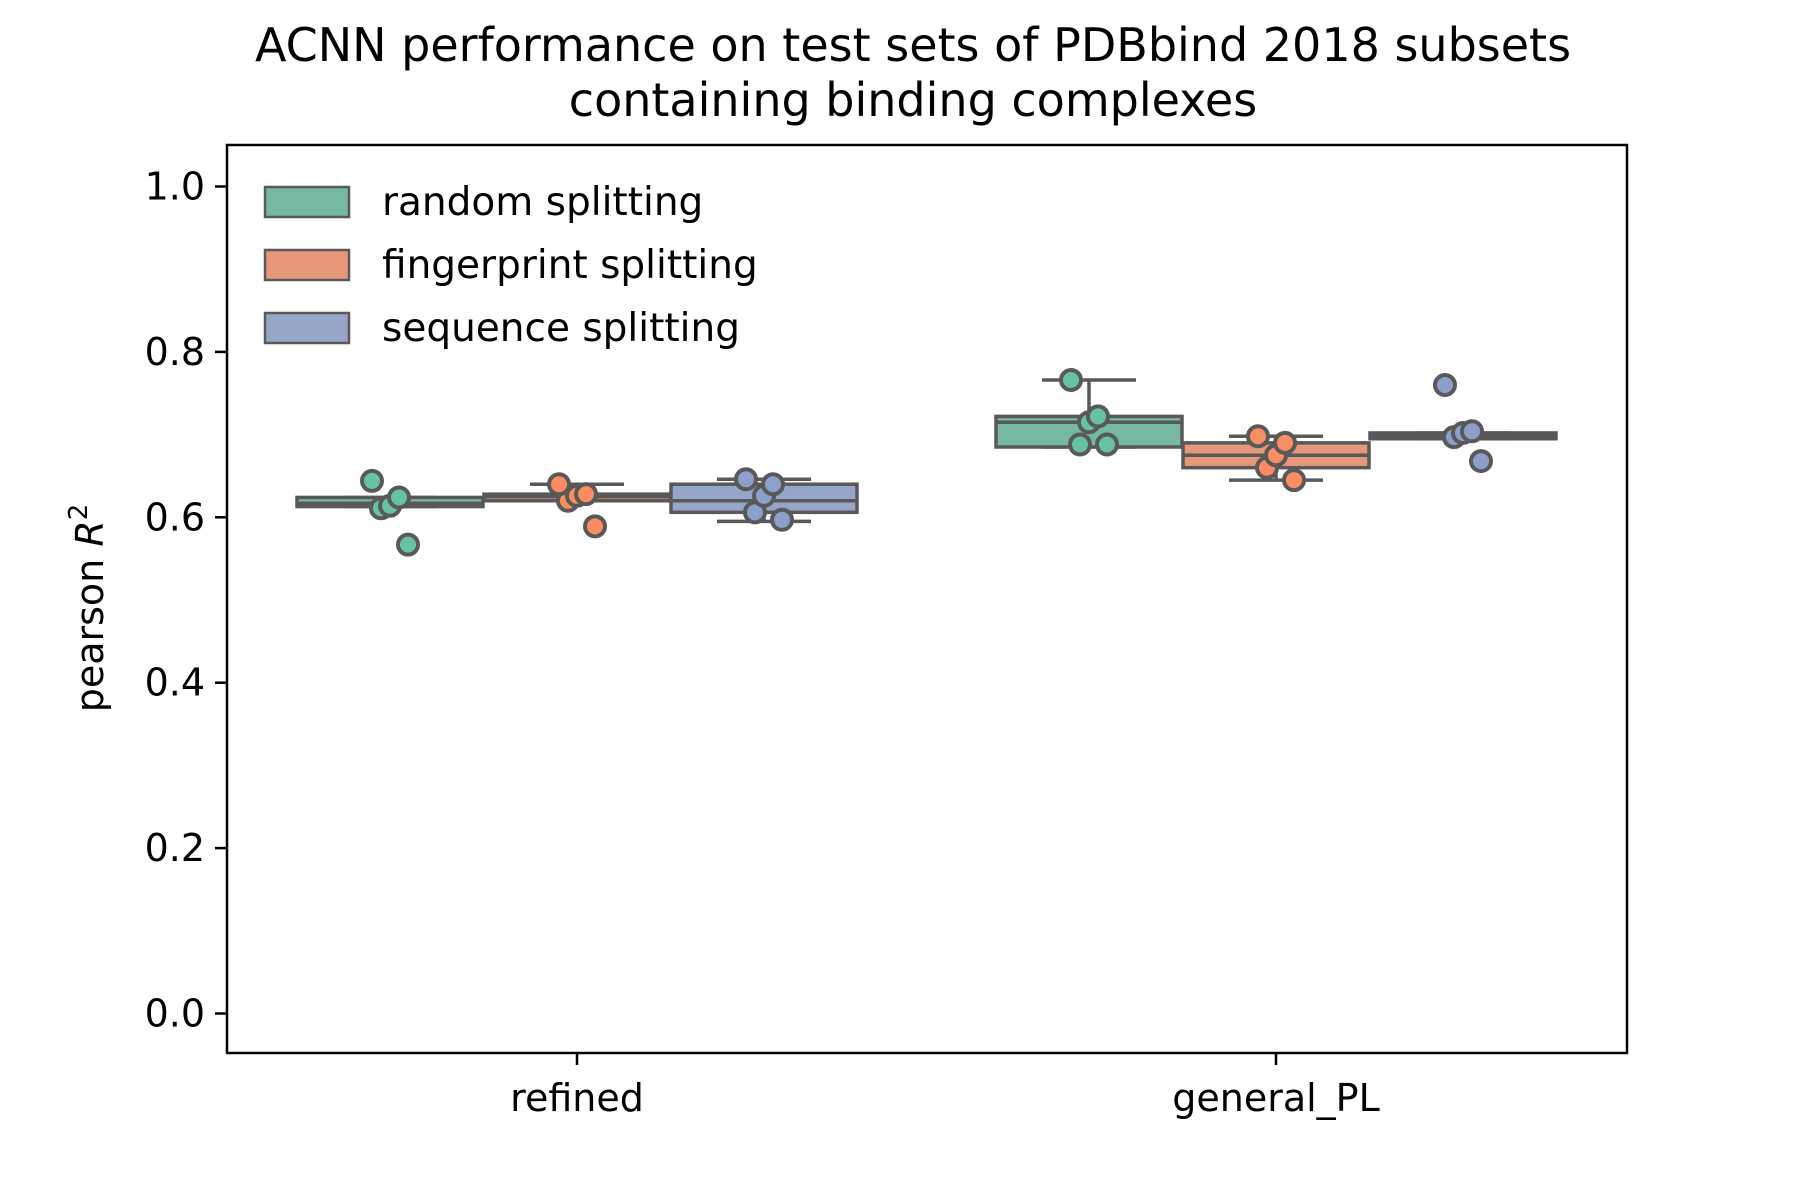 This screenshot has width=1800, height=1200. I want to click on box-sequence-splitting-general_PL, so click(1463, 423).